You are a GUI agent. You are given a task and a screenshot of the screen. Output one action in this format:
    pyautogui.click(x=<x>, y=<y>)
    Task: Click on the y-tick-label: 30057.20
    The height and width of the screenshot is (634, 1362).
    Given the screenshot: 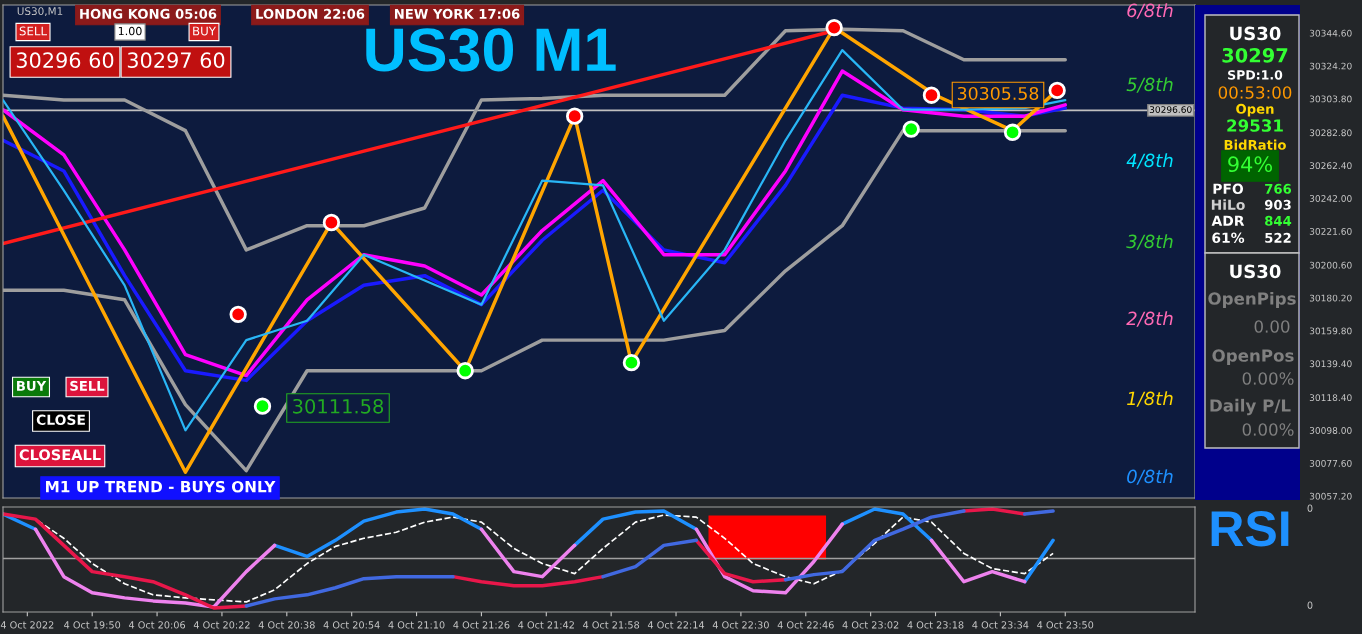 What is the action you would take?
    pyautogui.click(x=1330, y=496)
    